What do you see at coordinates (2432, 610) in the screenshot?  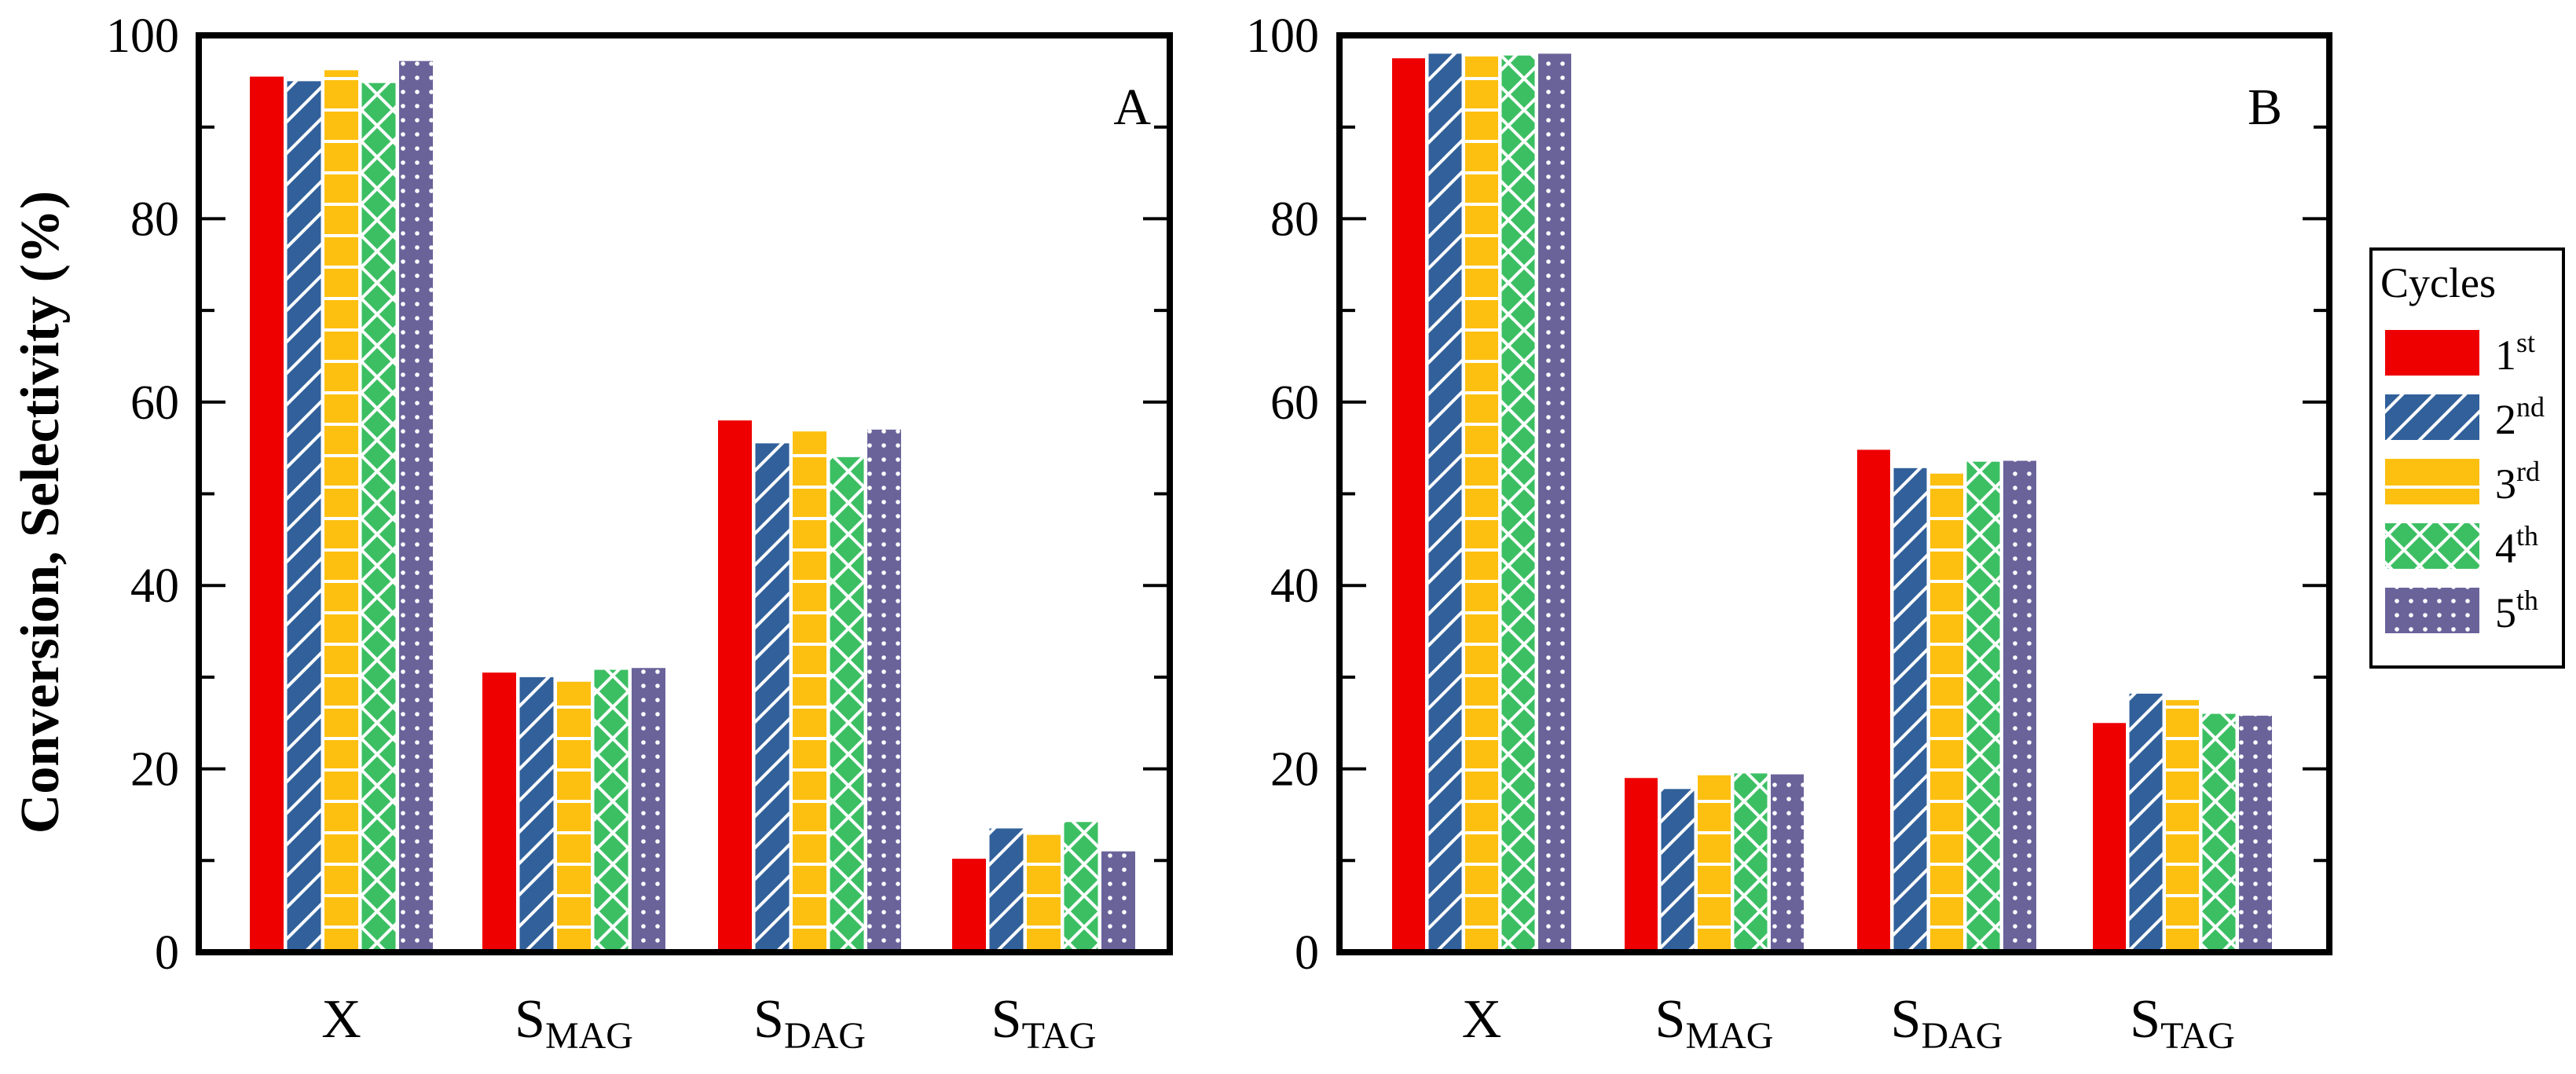 I see `legend-swatch-5th` at bounding box center [2432, 610].